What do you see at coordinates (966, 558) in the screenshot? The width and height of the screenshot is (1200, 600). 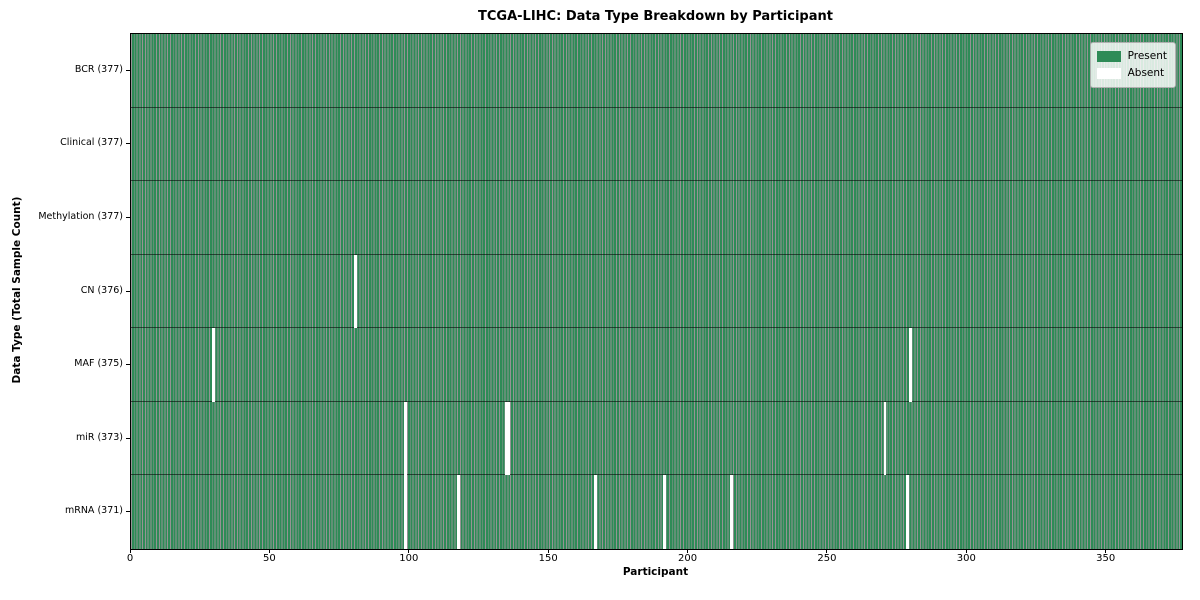 I see `x-tick-label-300: 300` at bounding box center [966, 558].